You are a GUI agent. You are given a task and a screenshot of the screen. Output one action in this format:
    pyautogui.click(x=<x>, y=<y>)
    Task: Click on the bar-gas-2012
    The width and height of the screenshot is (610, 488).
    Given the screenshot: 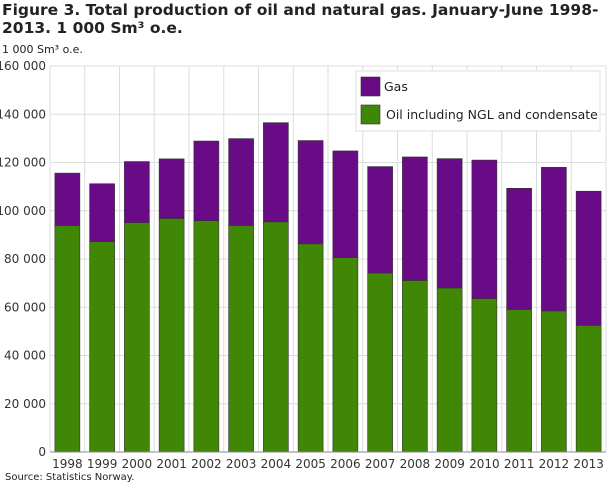 What is the action you would take?
    pyautogui.click(x=554, y=239)
    